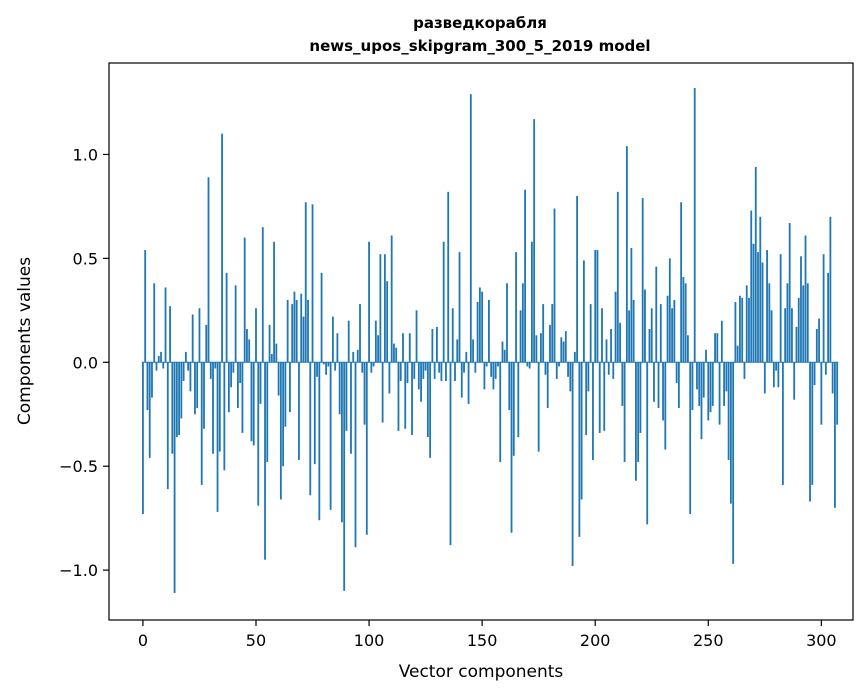  Describe the element at coordinates (78, 466) in the screenshot. I see `y-tick-label: −0.5` at that location.